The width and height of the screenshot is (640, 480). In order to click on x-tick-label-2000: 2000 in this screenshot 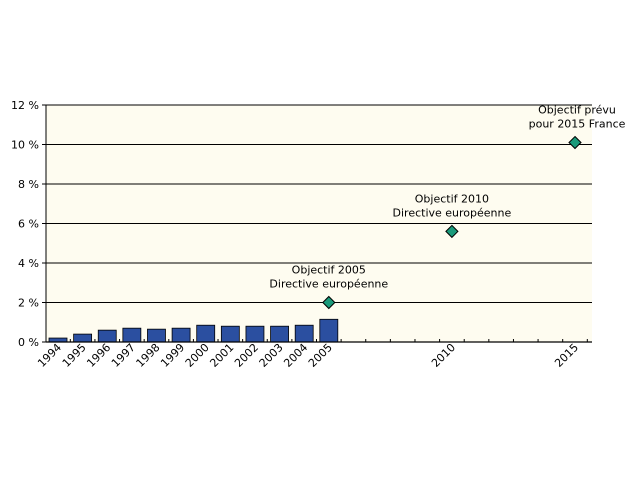, I will do `click(197, 355)`.